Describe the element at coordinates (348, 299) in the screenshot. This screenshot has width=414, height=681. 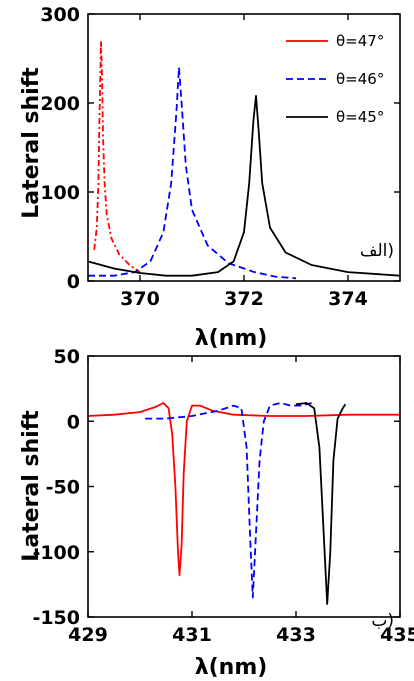
I see `x-tick-label: 374` at that location.